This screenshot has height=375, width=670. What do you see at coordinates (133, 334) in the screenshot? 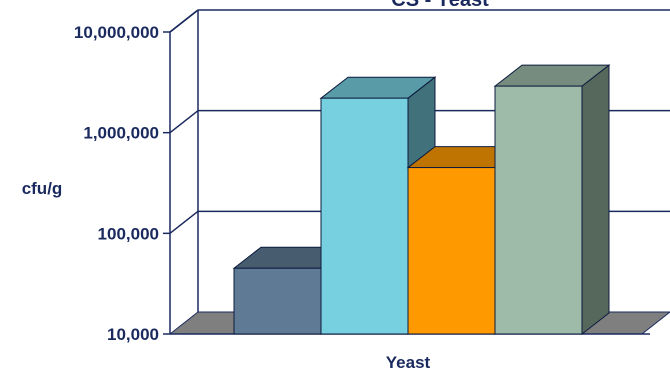
I see `y-tick-label: 10,000` at bounding box center [133, 334].